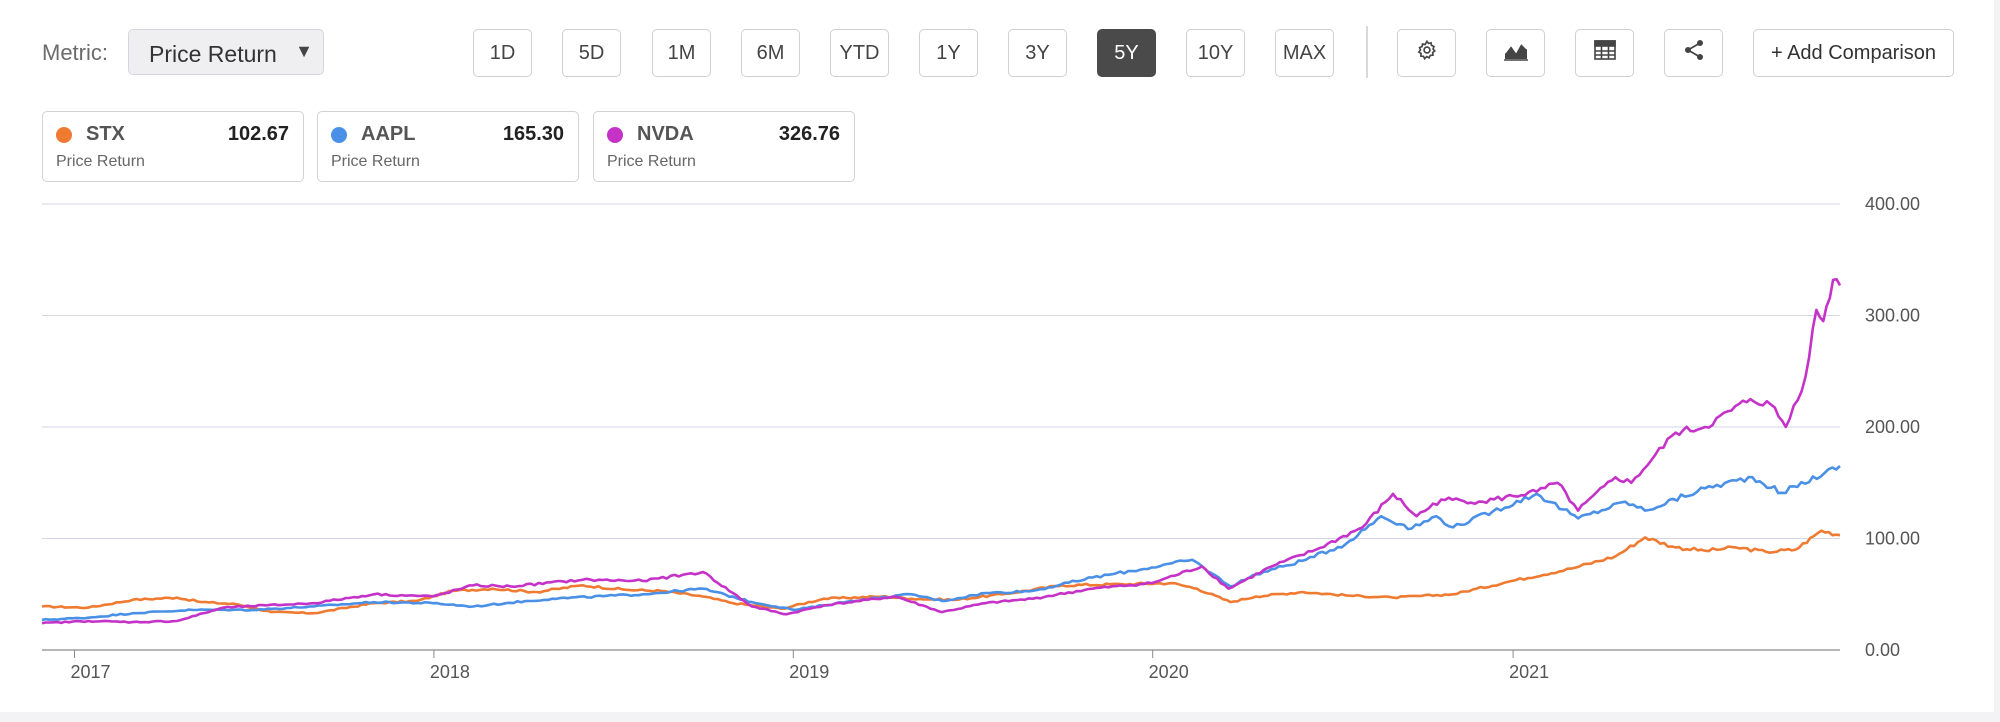 The image size is (2000, 722). Describe the element at coordinates (1529, 672) in the screenshot. I see `x-tick-label: 2021` at that location.